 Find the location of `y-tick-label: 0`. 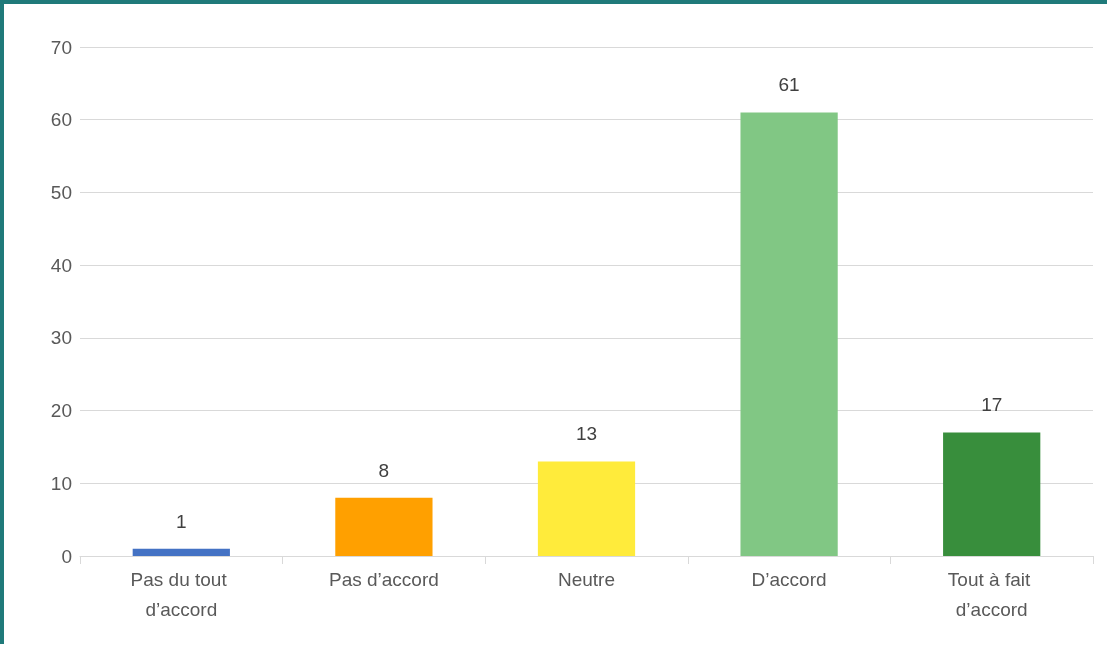

y-tick-label: 0 is located at coordinates (66, 556).